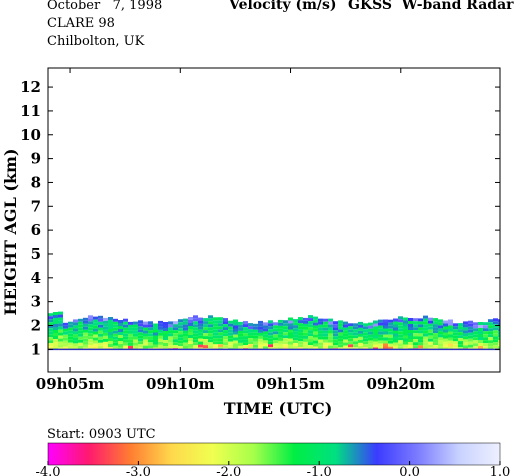 The image size is (516, 476). I want to click on y-tick-label: 7, so click(36, 206).